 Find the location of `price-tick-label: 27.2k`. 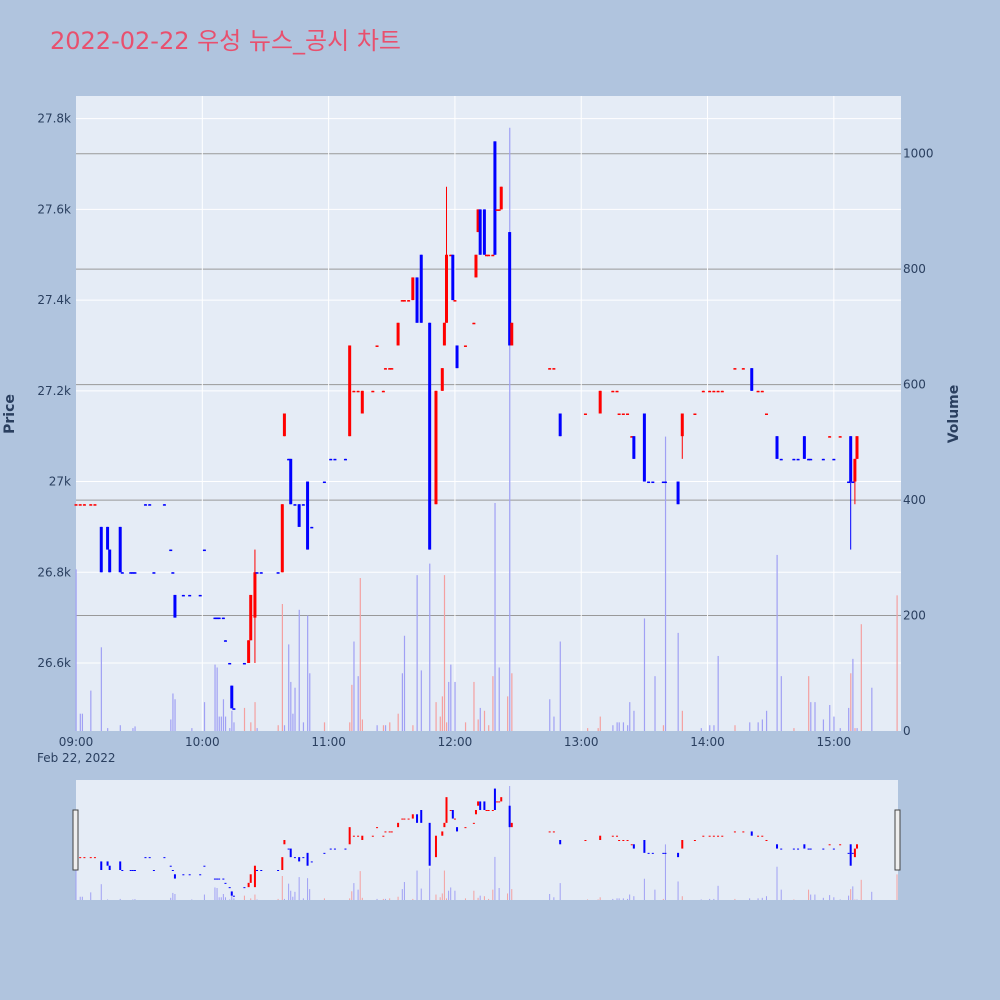

price-tick-label: 27.2k is located at coordinates (54, 391).